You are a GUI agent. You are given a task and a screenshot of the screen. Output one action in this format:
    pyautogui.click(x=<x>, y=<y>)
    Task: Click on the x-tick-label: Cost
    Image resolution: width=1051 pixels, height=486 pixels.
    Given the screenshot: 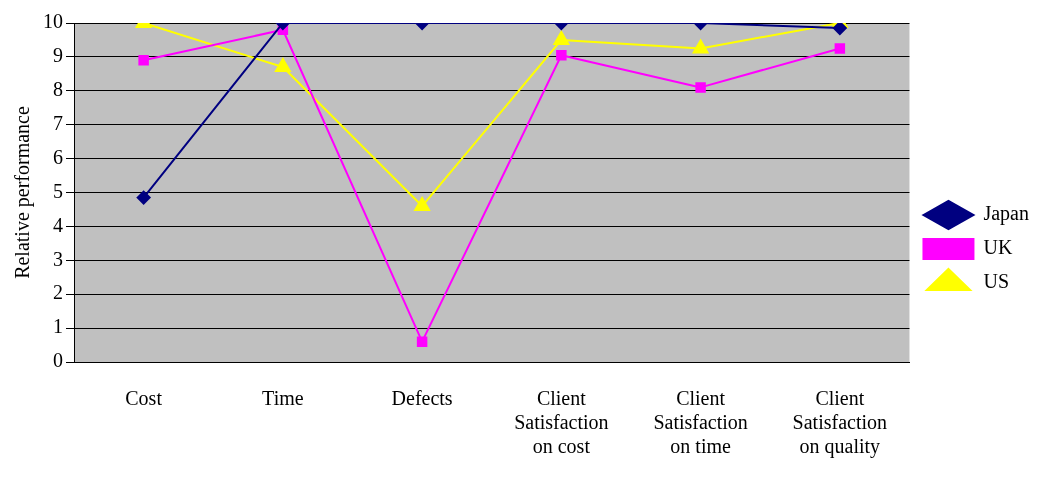 What is the action you would take?
    pyautogui.click(x=144, y=398)
    